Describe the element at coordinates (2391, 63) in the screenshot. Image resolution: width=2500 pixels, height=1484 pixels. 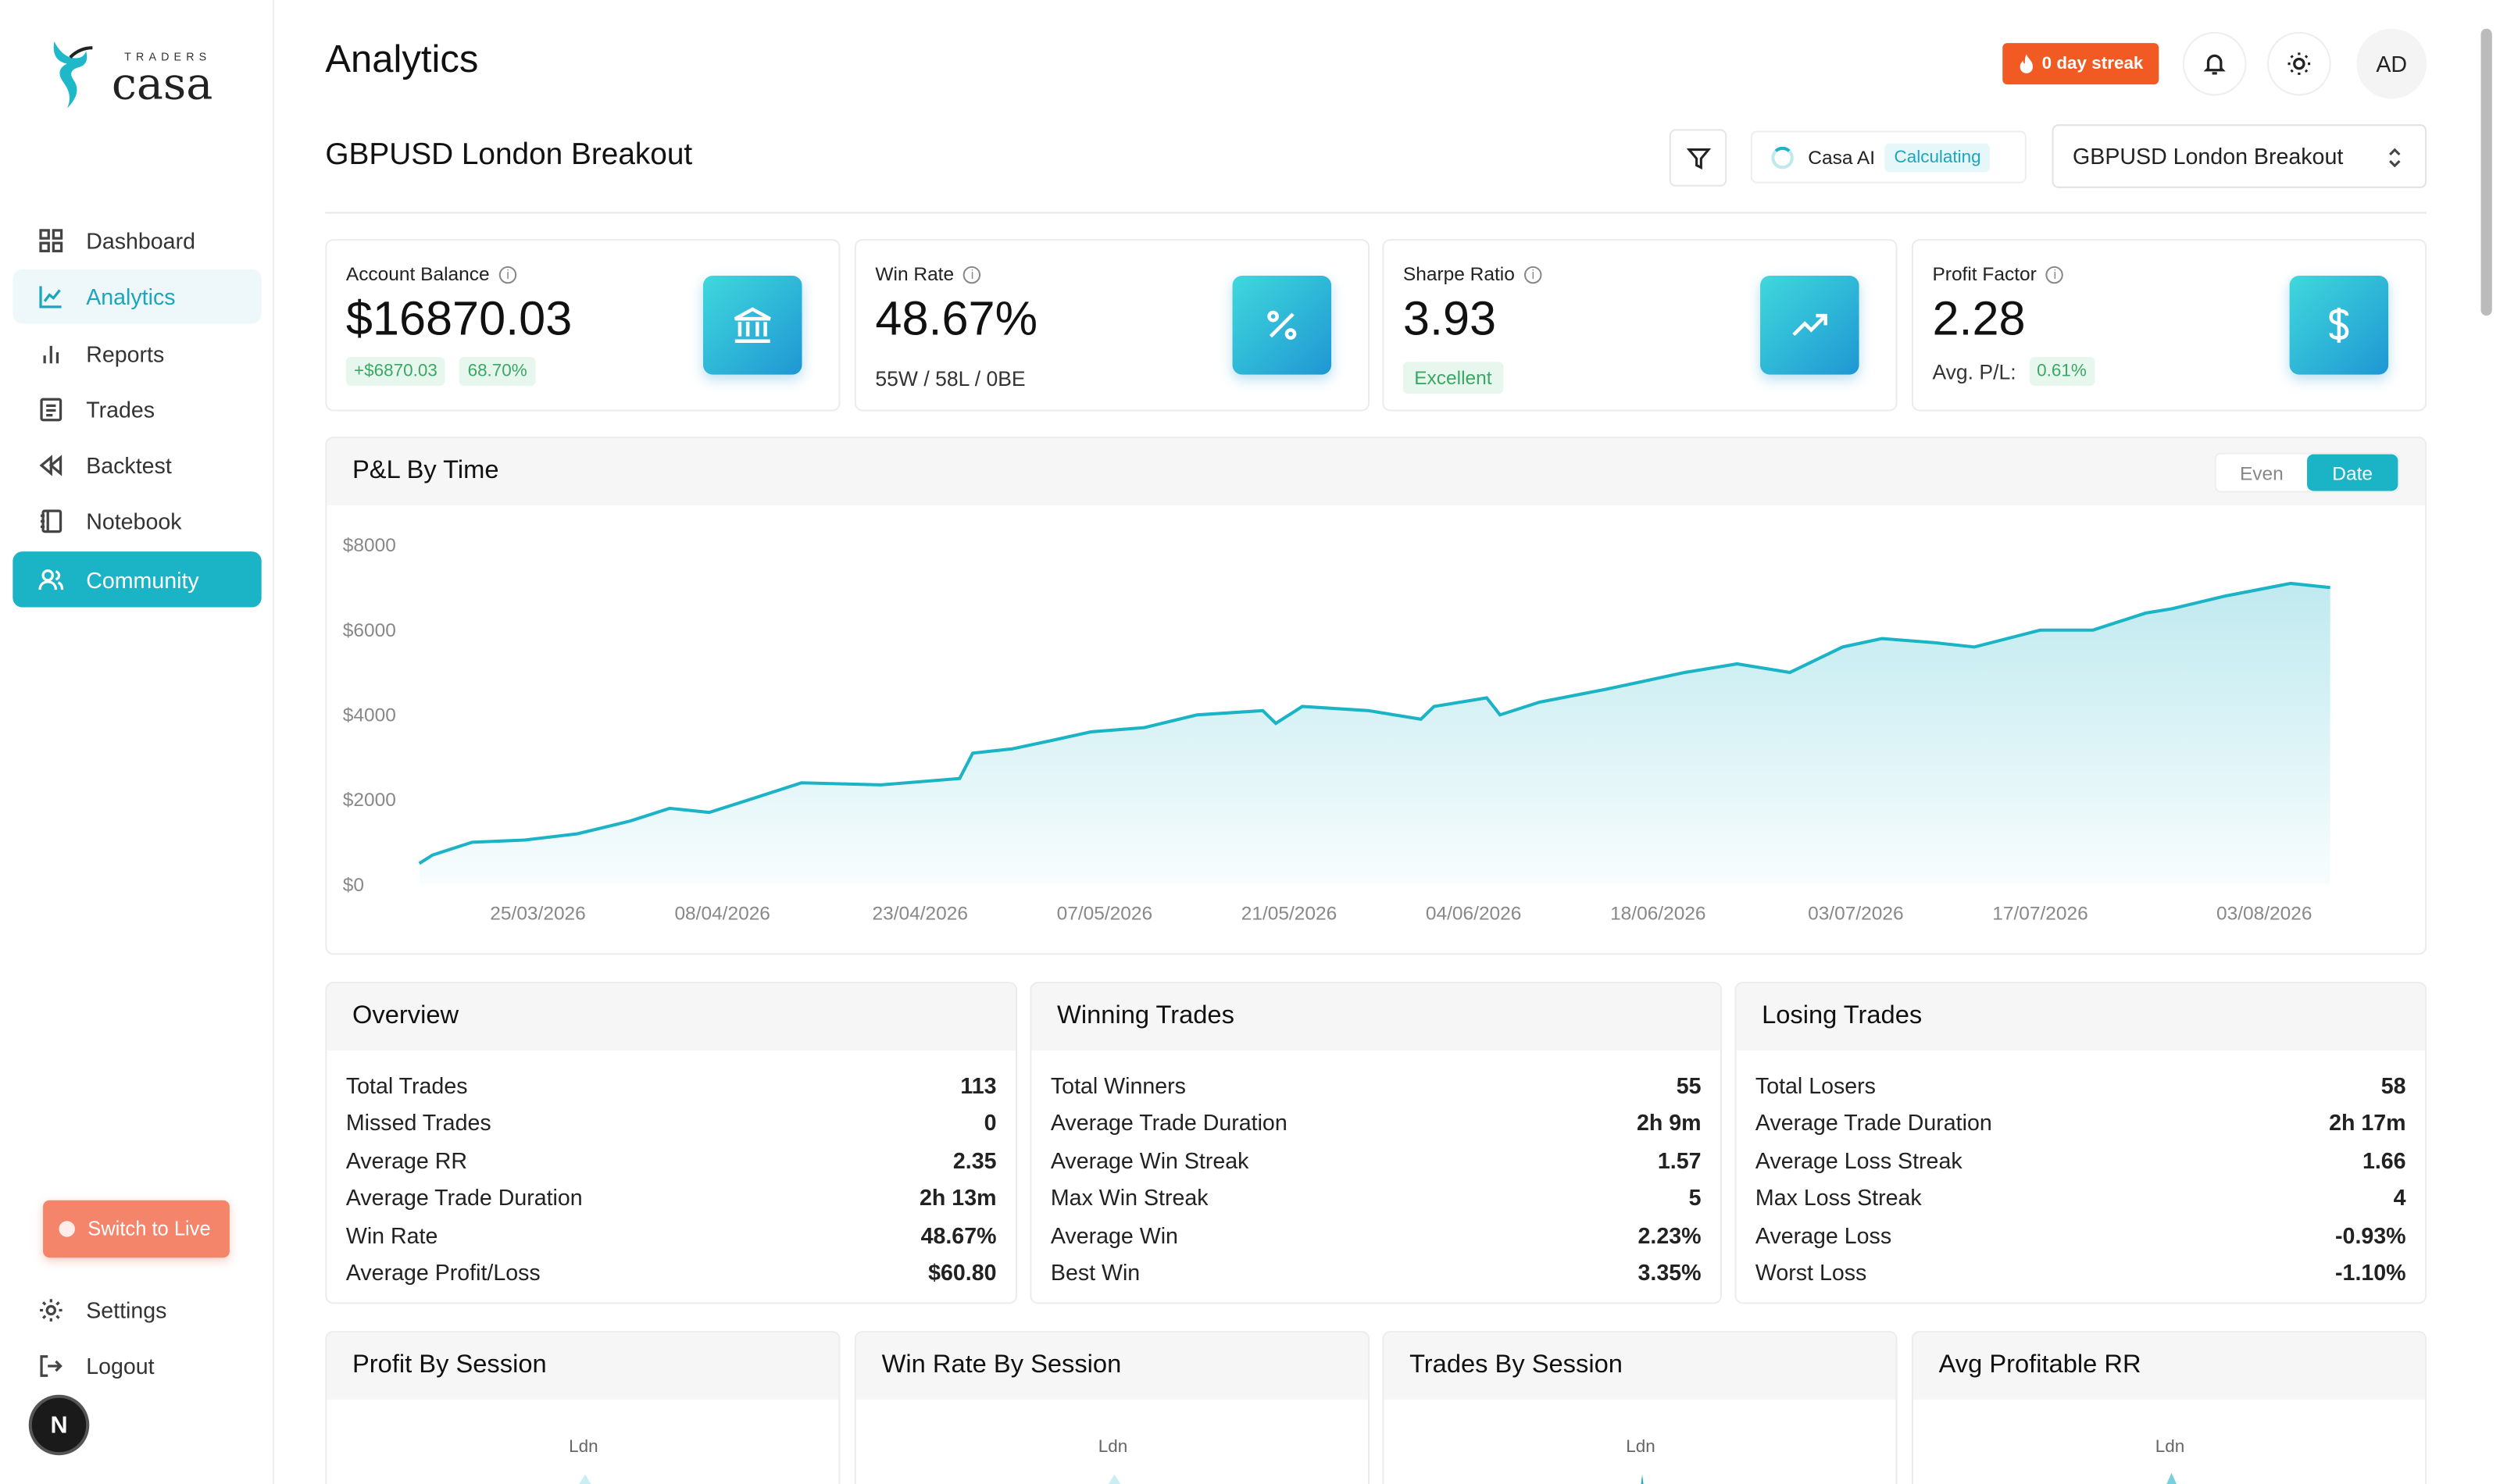
I see `avatar: AD` at that location.